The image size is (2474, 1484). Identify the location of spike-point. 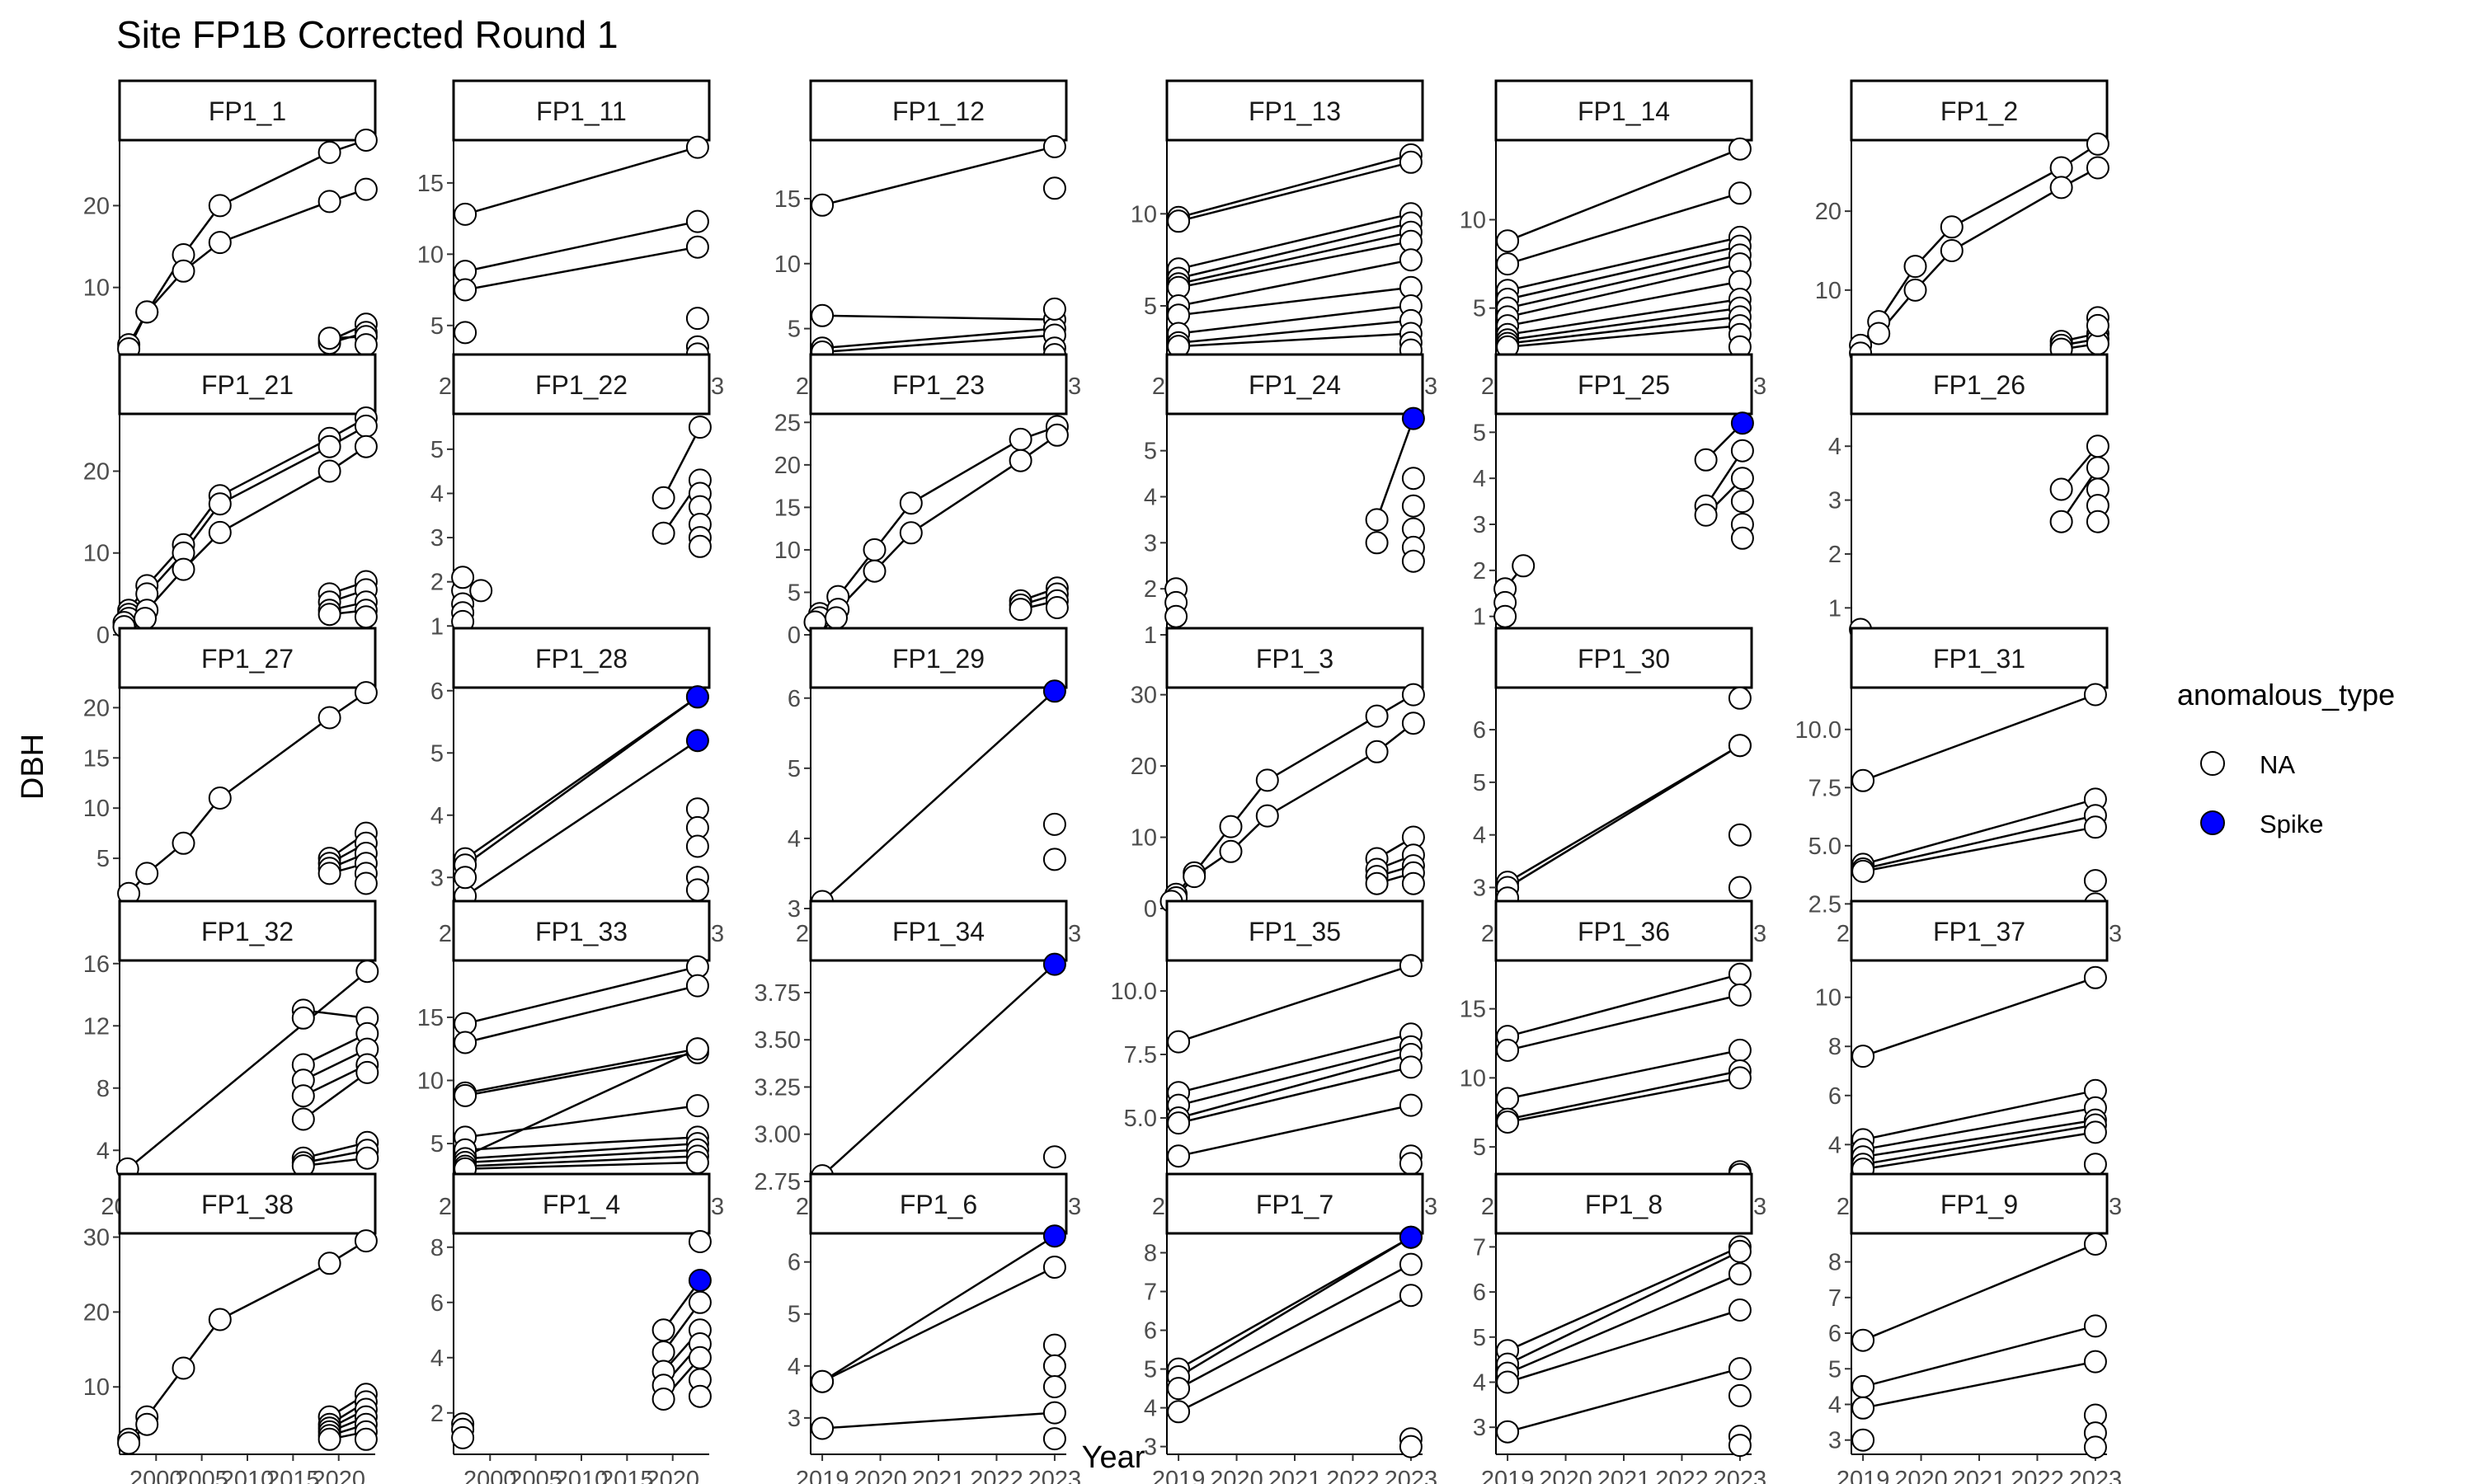
(1742, 423).